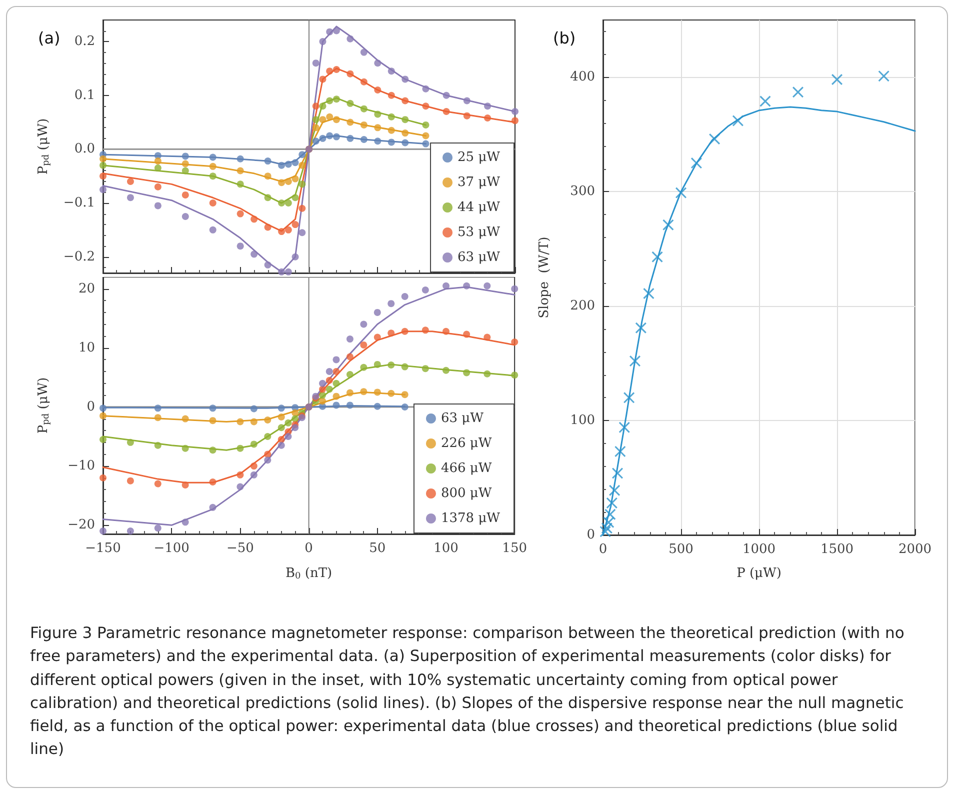 This screenshot has width=955, height=795. I want to click on x-tick-label: 2000, so click(915, 549).